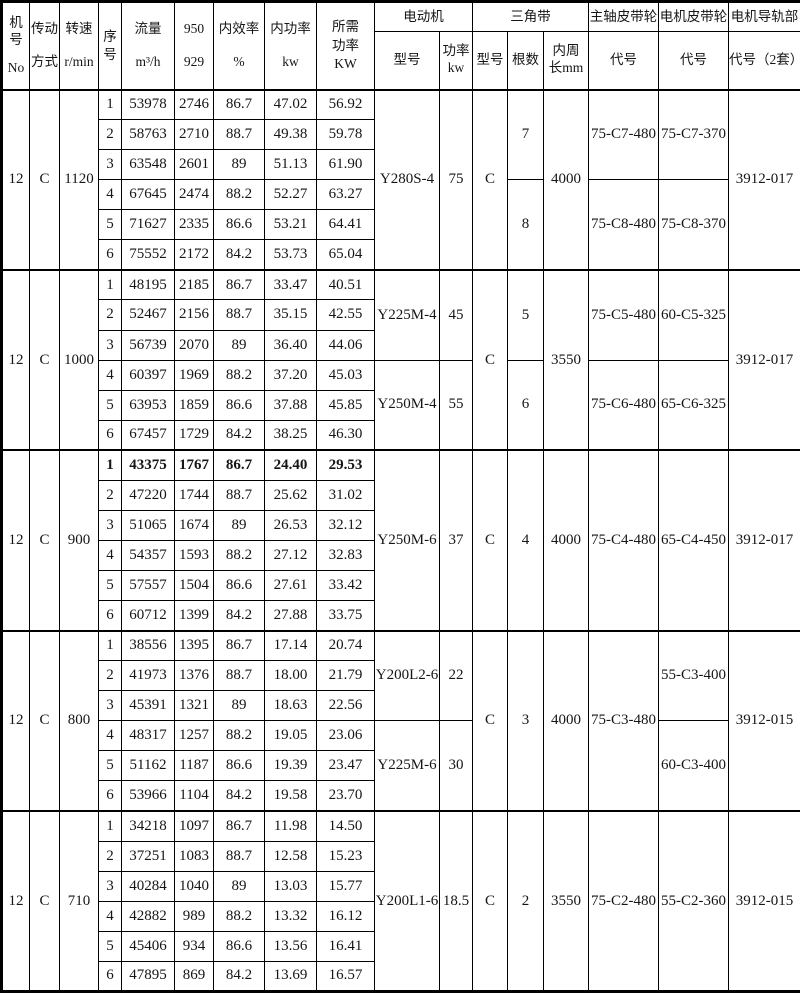  I want to click on cell-belt-count: 6, so click(525, 405).